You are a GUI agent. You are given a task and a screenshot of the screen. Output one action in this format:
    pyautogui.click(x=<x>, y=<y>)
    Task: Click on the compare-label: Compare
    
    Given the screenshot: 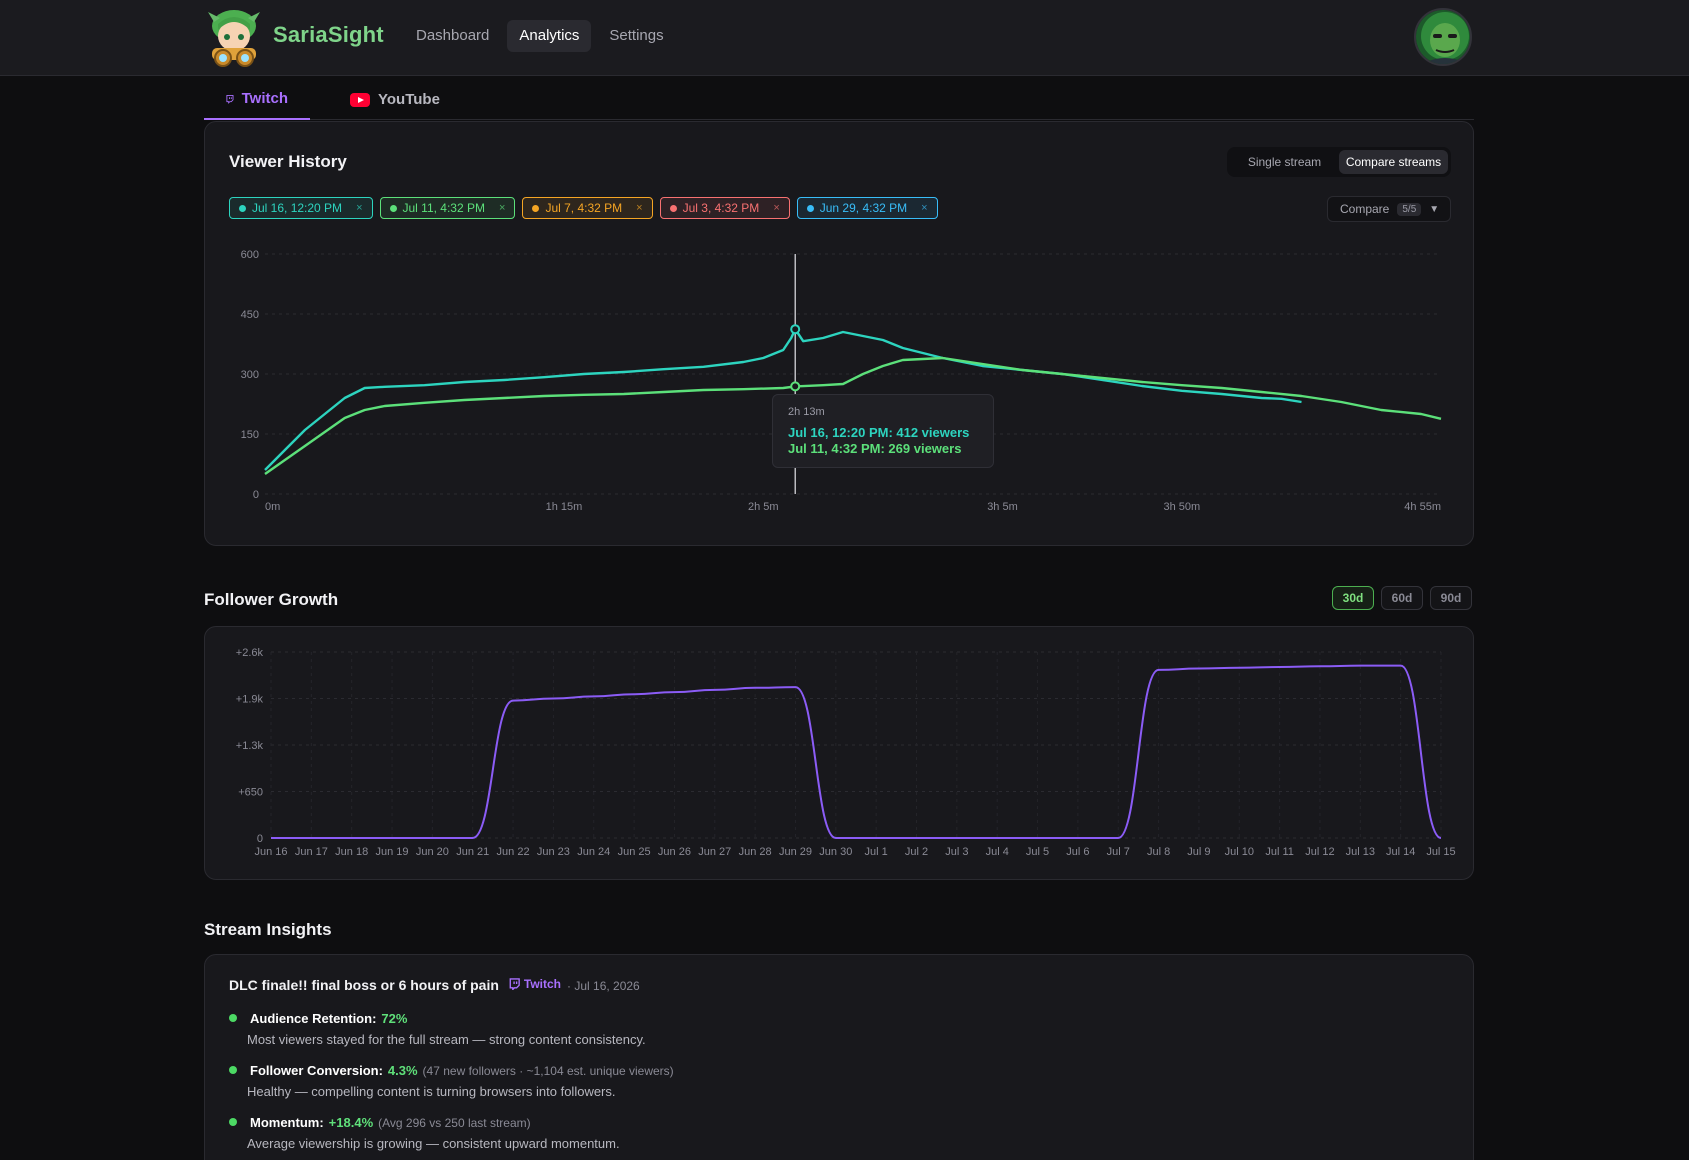 What is the action you would take?
    pyautogui.click(x=1365, y=209)
    